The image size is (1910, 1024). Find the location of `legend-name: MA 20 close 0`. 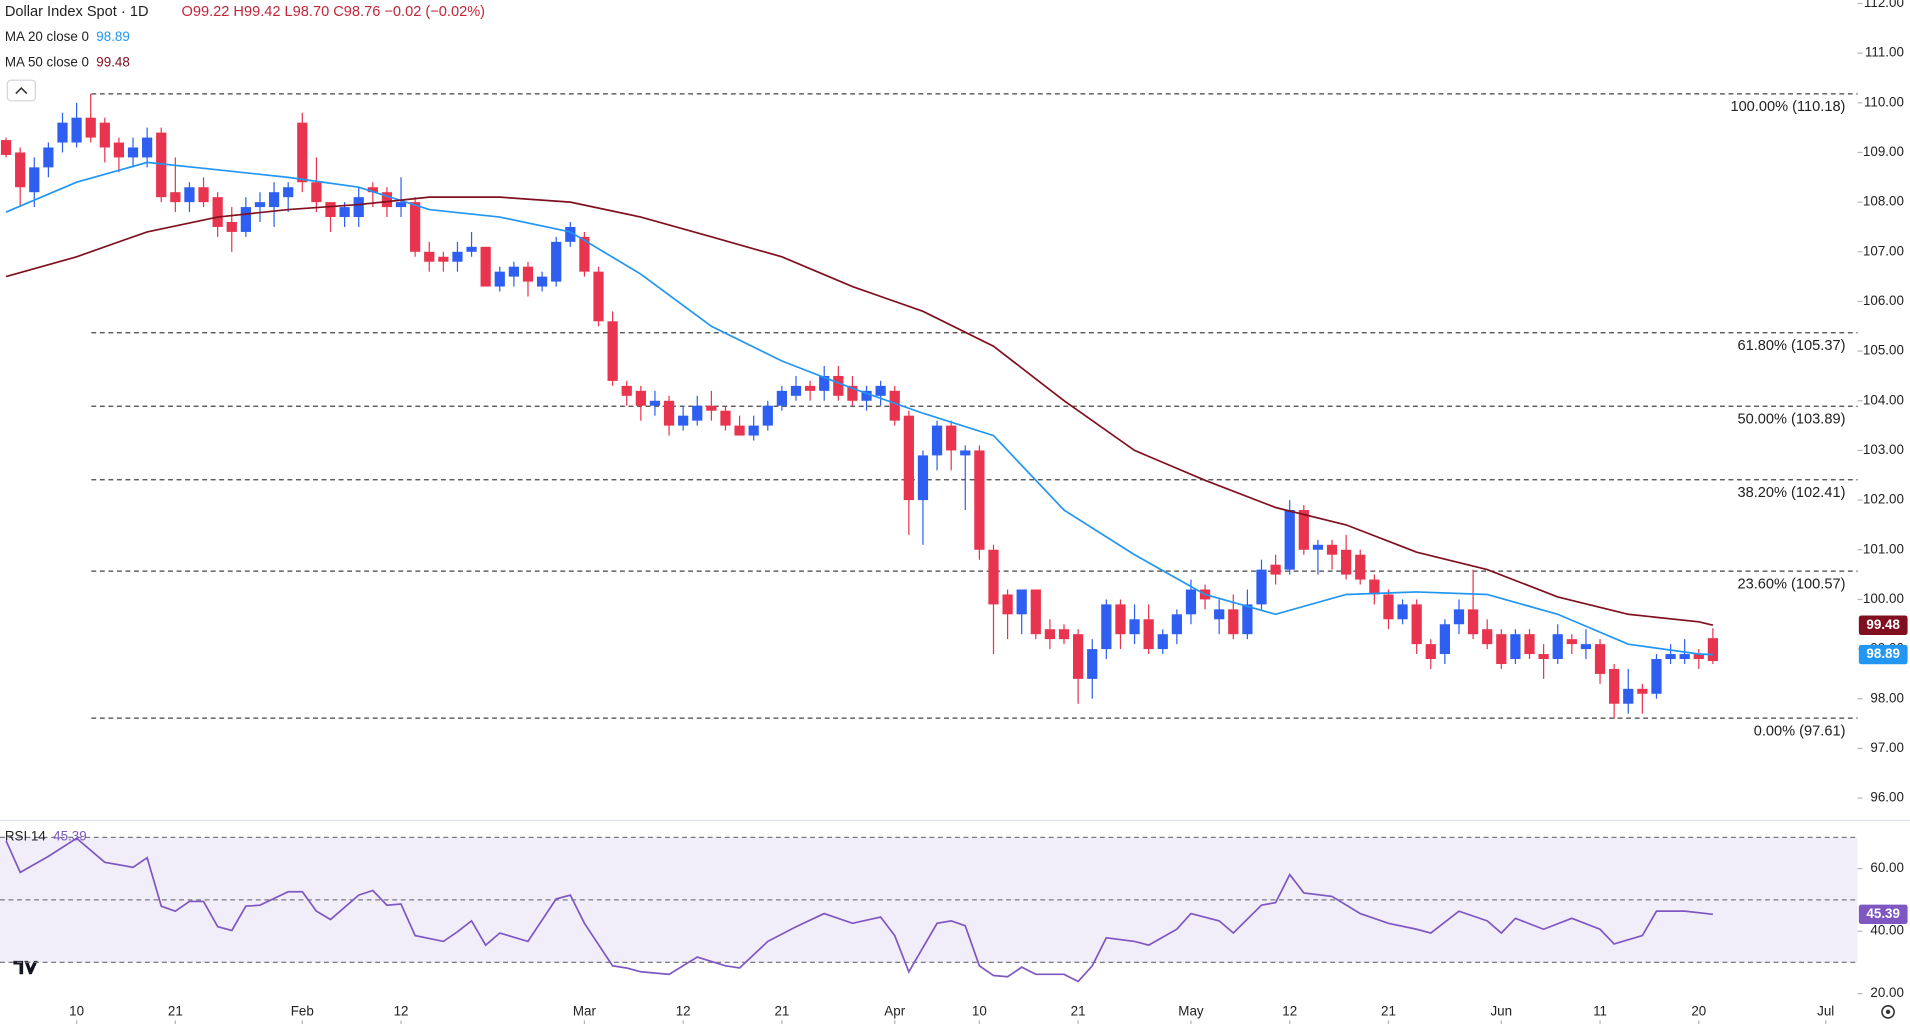

legend-name: MA 20 close 0 is located at coordinates (47, 36).